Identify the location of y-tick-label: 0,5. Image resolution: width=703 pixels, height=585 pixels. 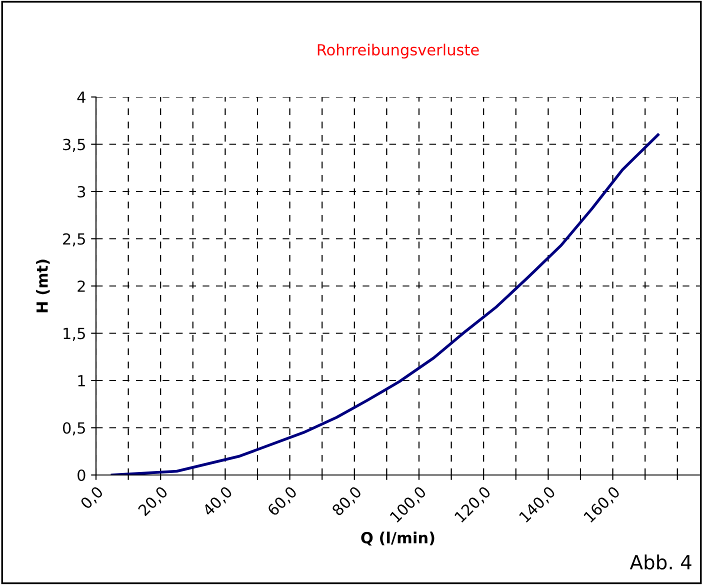
(73, 429).